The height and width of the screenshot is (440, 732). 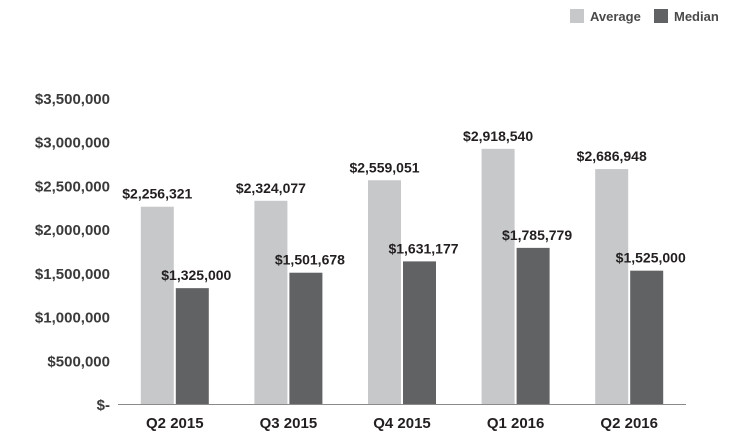 I want to click on data-label-median: $1,631,177, so click(x=423, y=248).